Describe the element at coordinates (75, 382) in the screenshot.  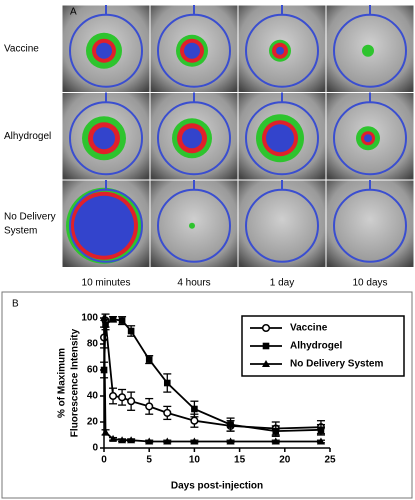
I see `y-axis-title: Fluorescence Intensity` at that location.